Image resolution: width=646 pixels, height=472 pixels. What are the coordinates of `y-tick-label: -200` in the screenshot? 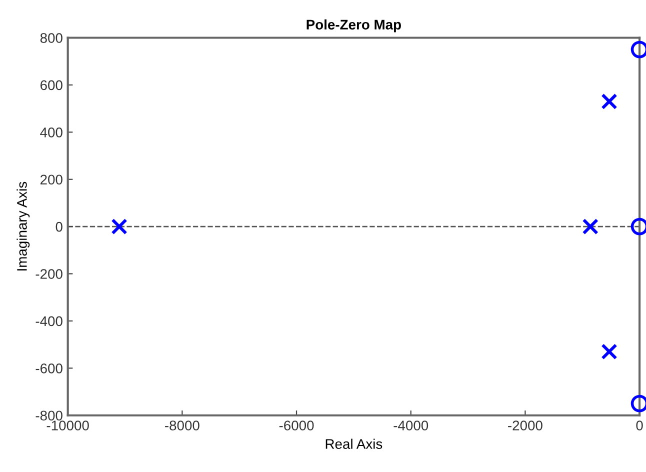 It's located at (49, 274).